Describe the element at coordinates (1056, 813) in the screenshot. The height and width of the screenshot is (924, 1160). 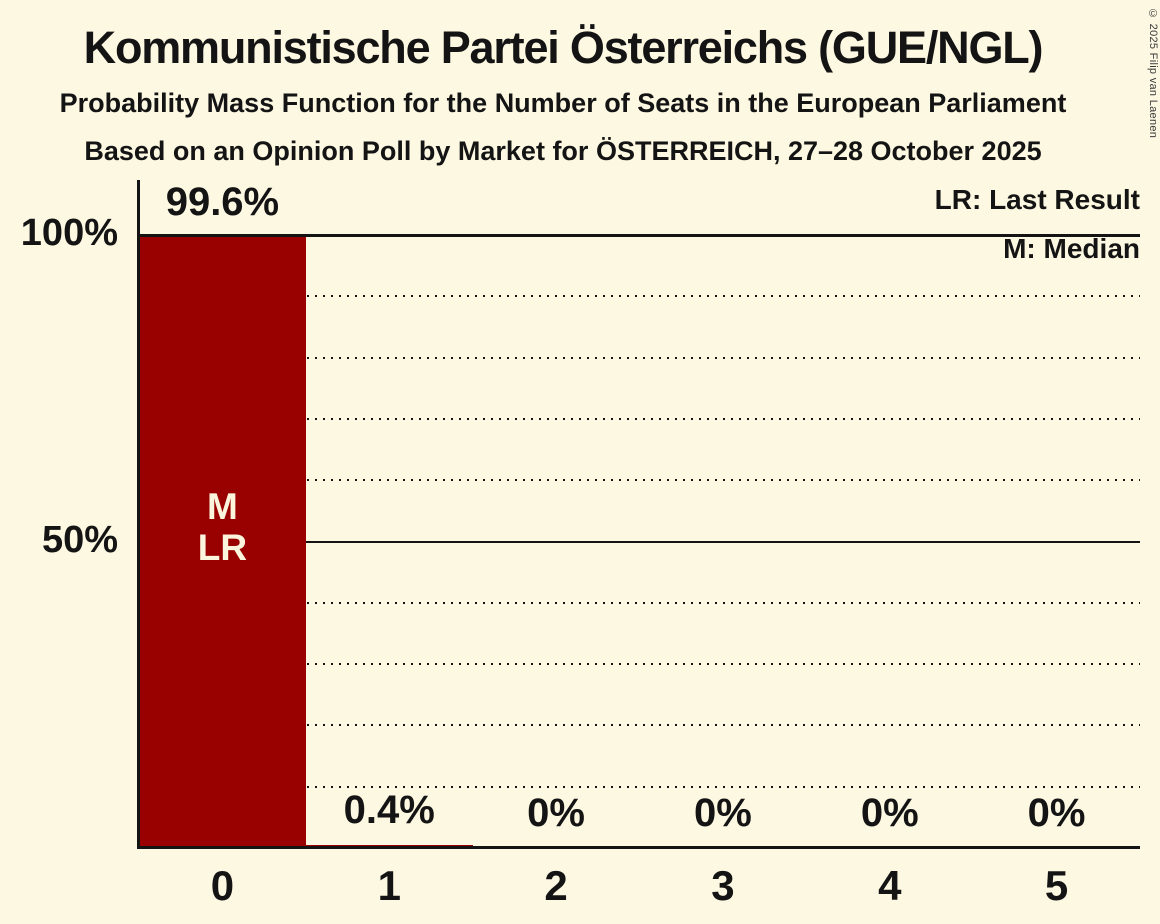
I see `value-label-seats-5: 0%` at that location.